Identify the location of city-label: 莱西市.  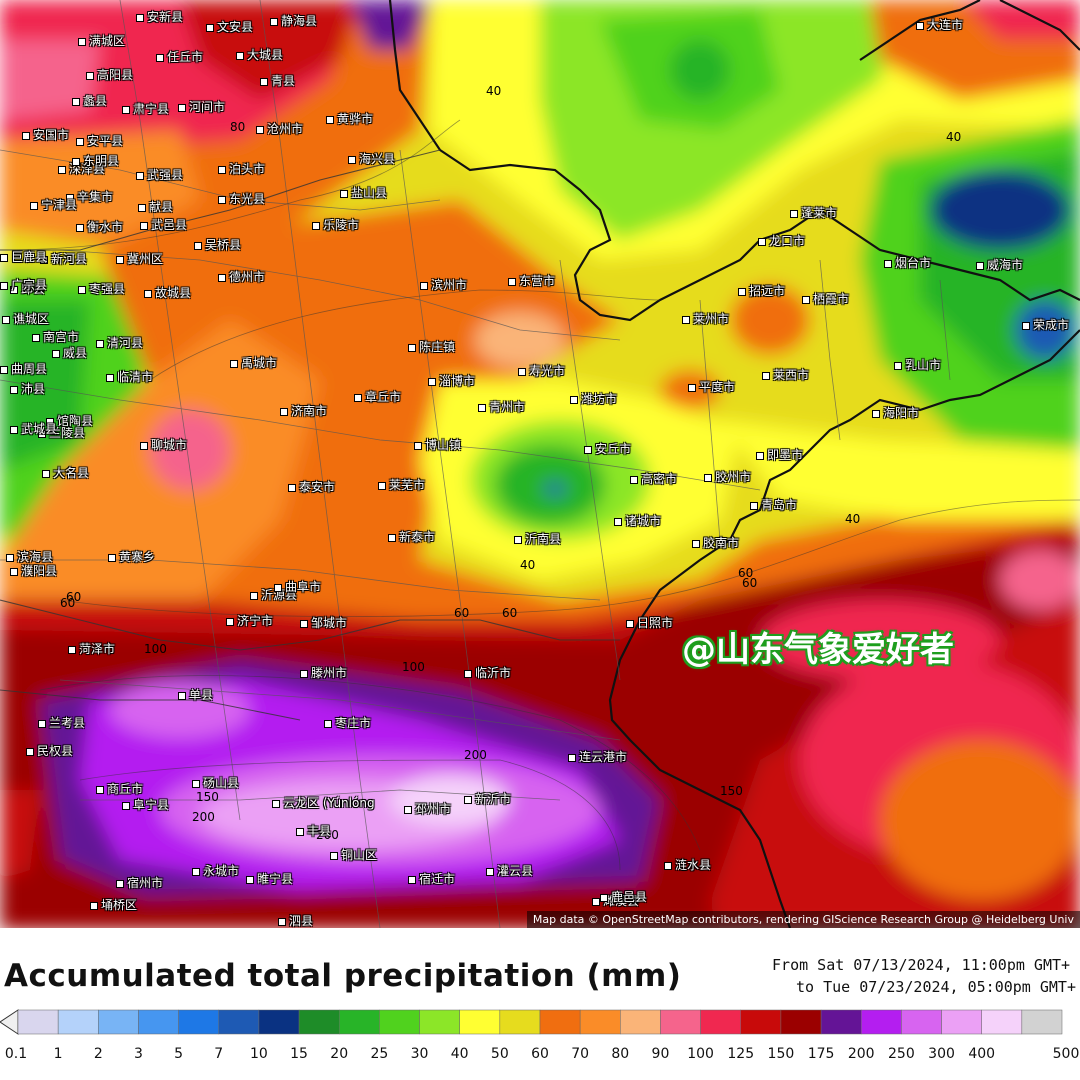
(785, 374).